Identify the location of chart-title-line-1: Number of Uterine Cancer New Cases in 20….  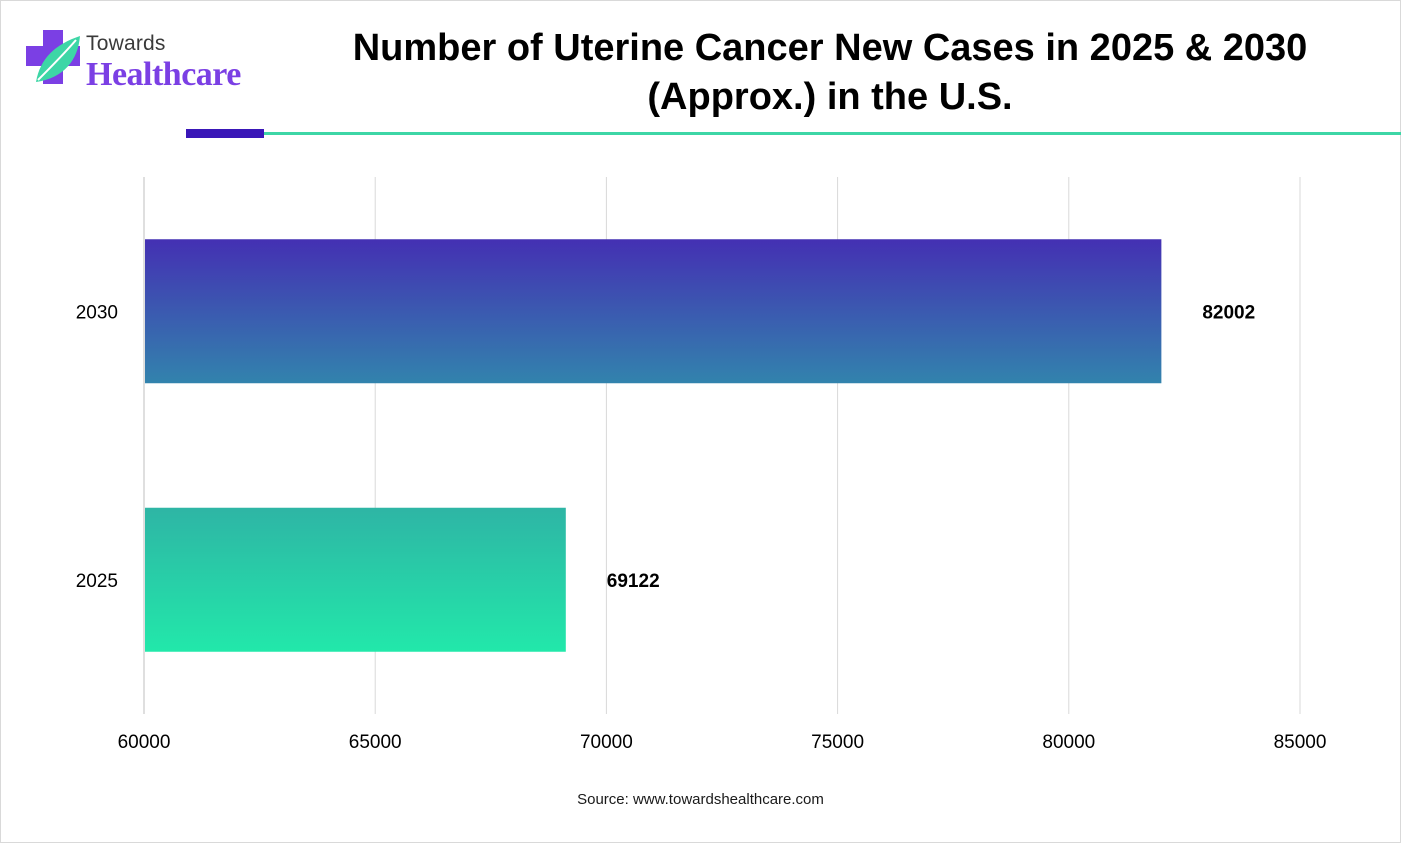
(830, 48).